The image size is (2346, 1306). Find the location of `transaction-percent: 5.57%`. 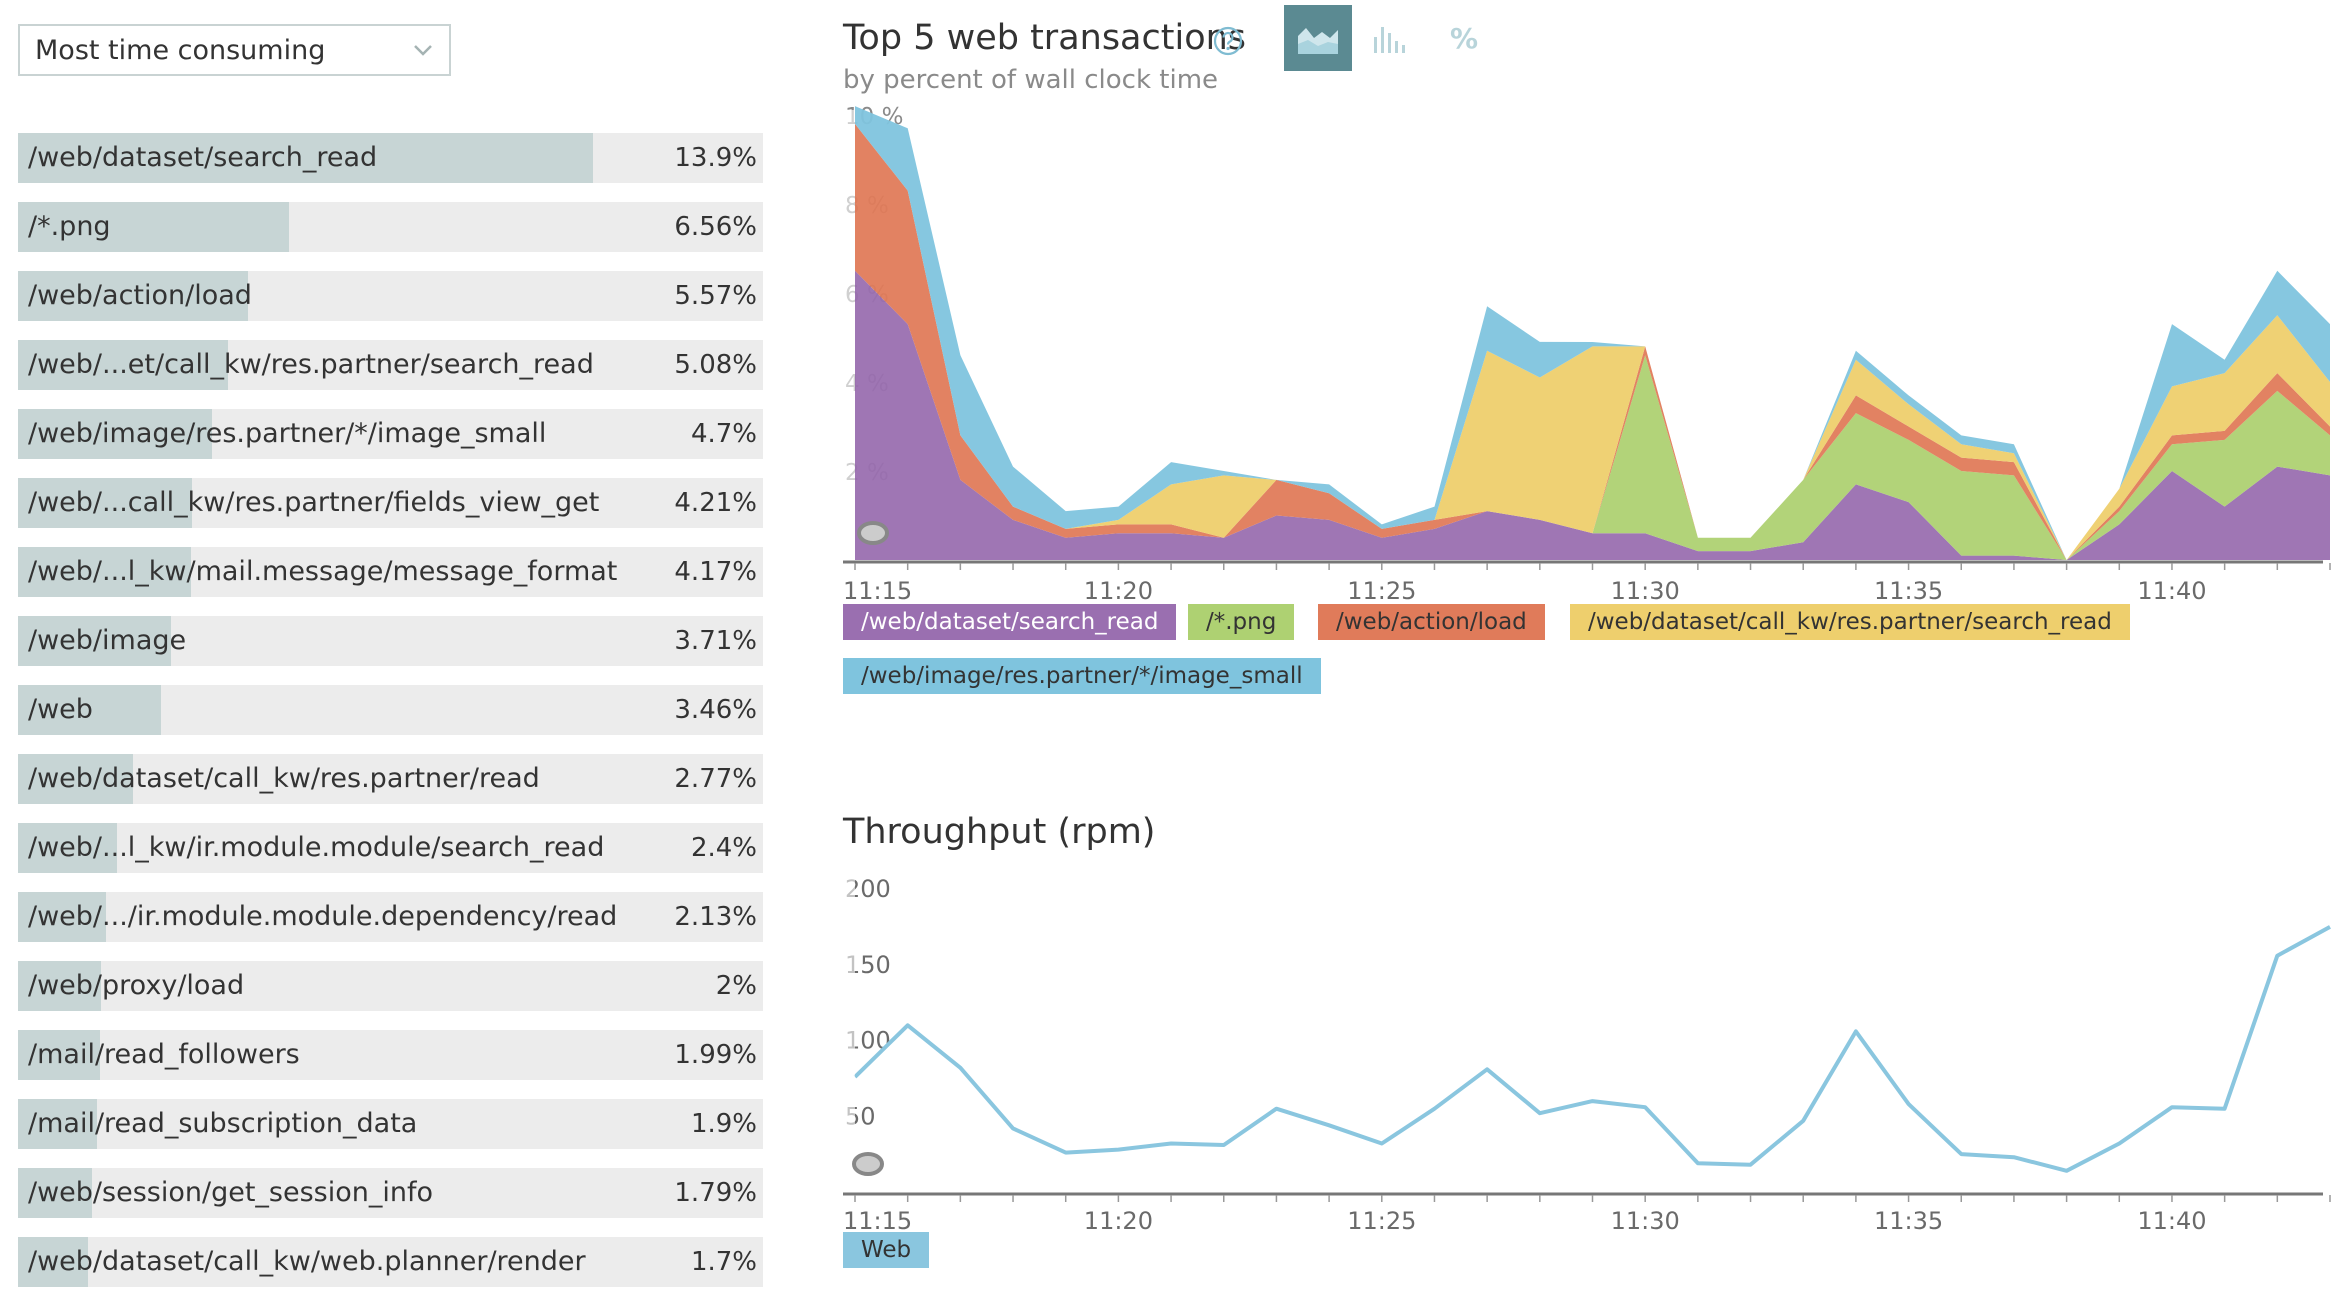

transaction-percent: 5.57% is located at coordinates (715, 296).